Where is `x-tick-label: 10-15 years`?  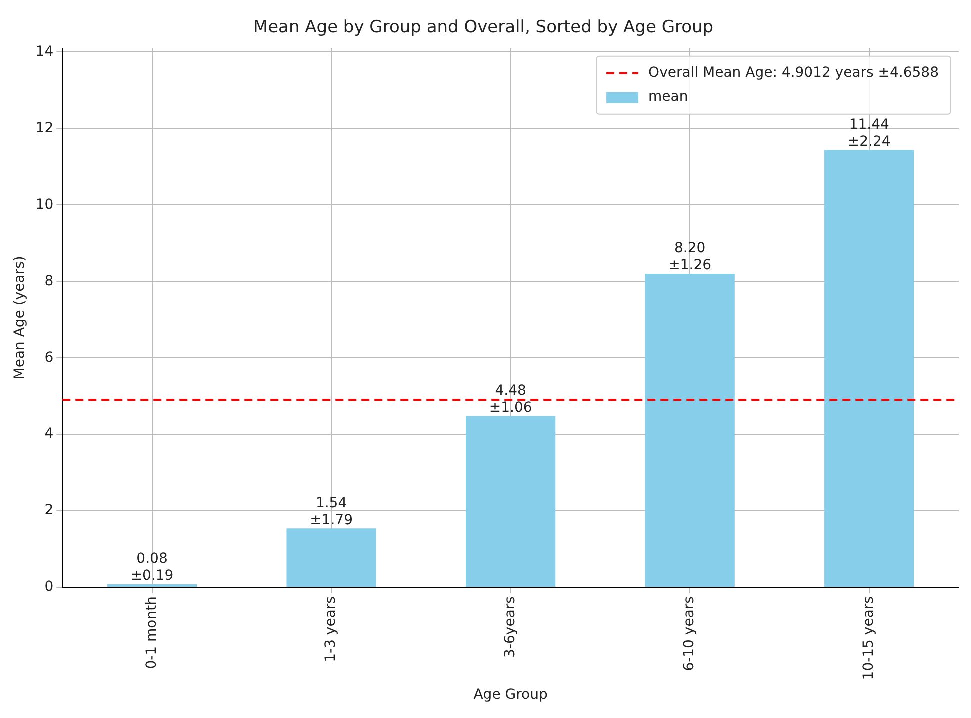
x-tick-label: 10-15 years is located at coordinates (869, 638).